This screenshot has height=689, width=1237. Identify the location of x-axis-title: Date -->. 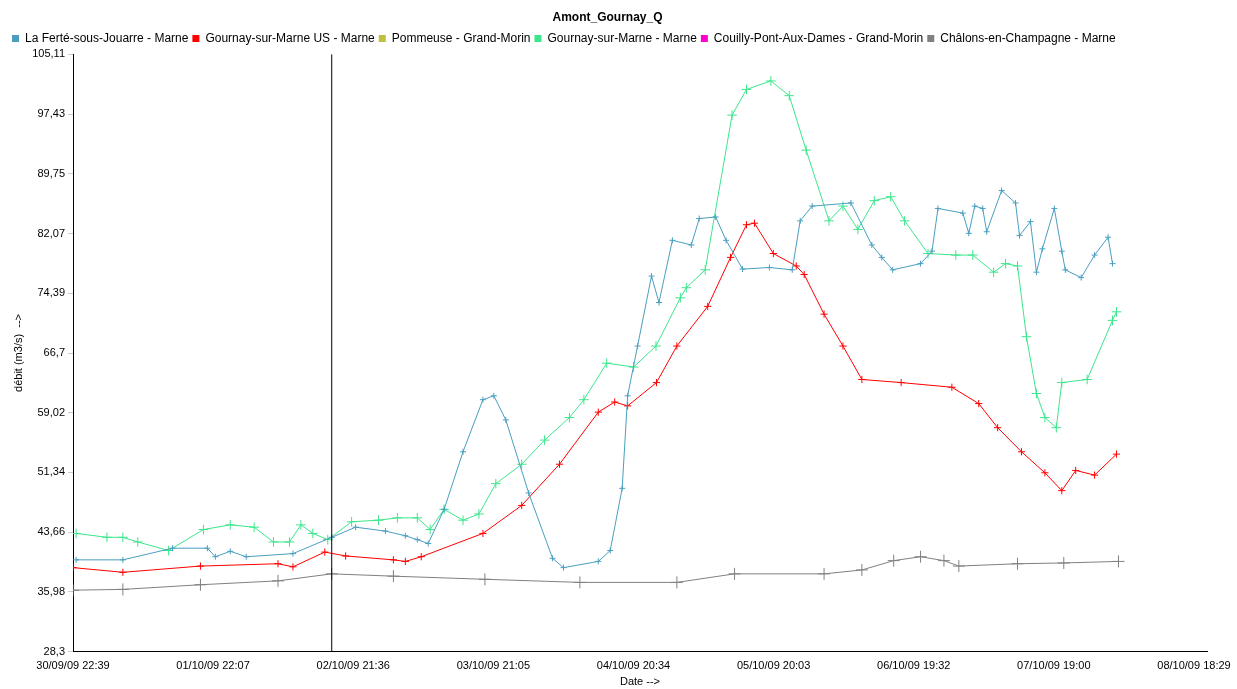
(640, 681).